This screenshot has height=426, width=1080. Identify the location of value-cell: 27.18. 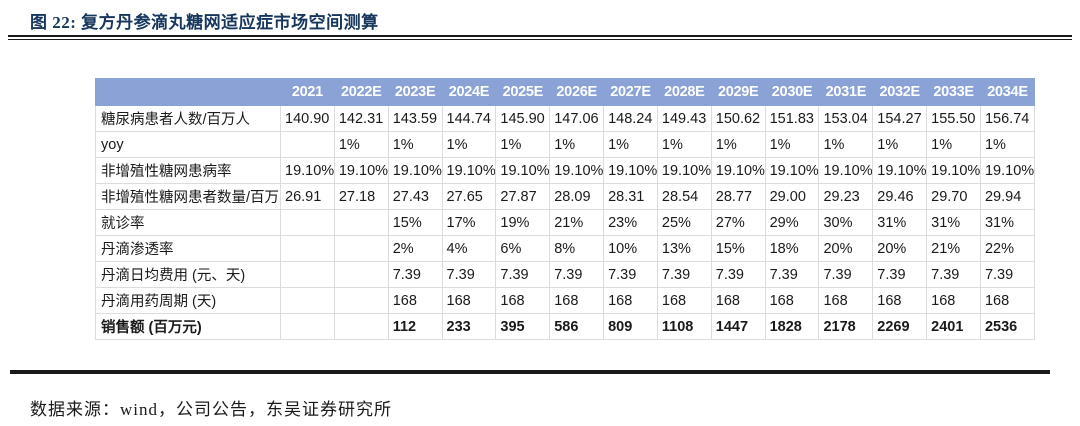
(361, 196).